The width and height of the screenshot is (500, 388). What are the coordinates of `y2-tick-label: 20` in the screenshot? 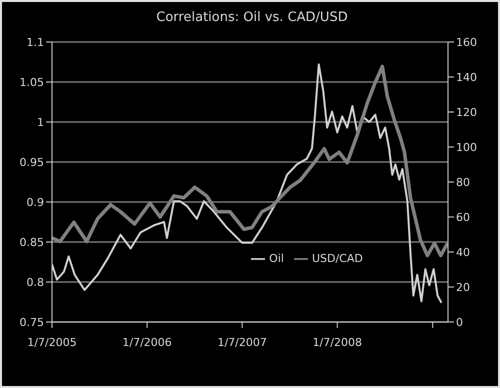 It's located at (463, 287).